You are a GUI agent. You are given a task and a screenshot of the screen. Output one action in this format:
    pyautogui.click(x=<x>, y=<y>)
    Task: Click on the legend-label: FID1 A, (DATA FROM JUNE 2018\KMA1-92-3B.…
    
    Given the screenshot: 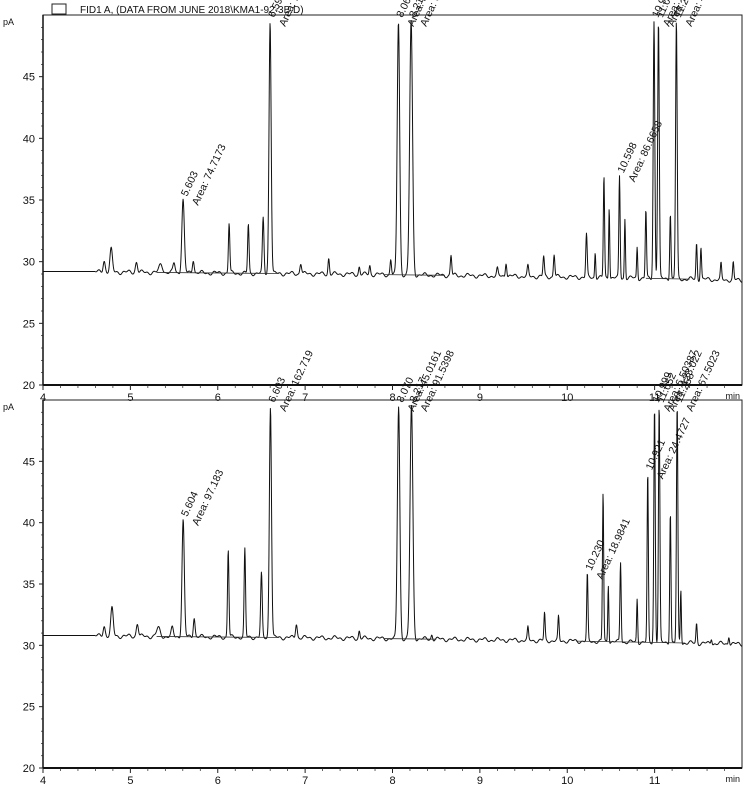 What is the action you would take?
    pyautogui.click(x=192, y=10)
    